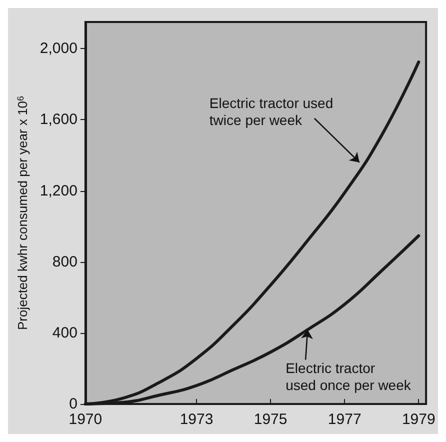 The image size is (446, 442). What do you see at coordinates (59, 49) in the screenshot?
I see `y-tick-label: 2,000` at bounding box center [59, 49].